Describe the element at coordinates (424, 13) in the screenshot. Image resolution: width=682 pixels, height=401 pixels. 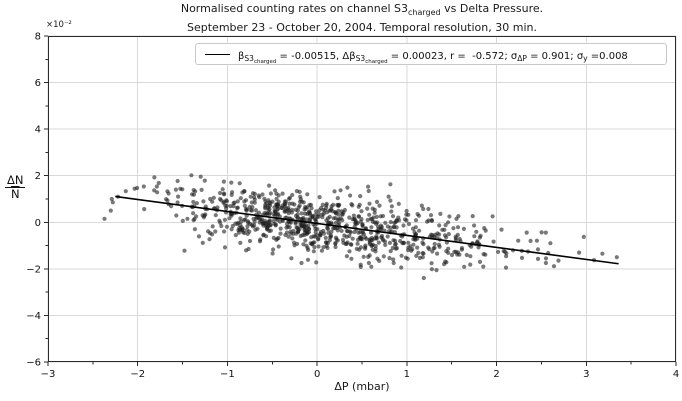
I see `title-subscript: charged` at that location.